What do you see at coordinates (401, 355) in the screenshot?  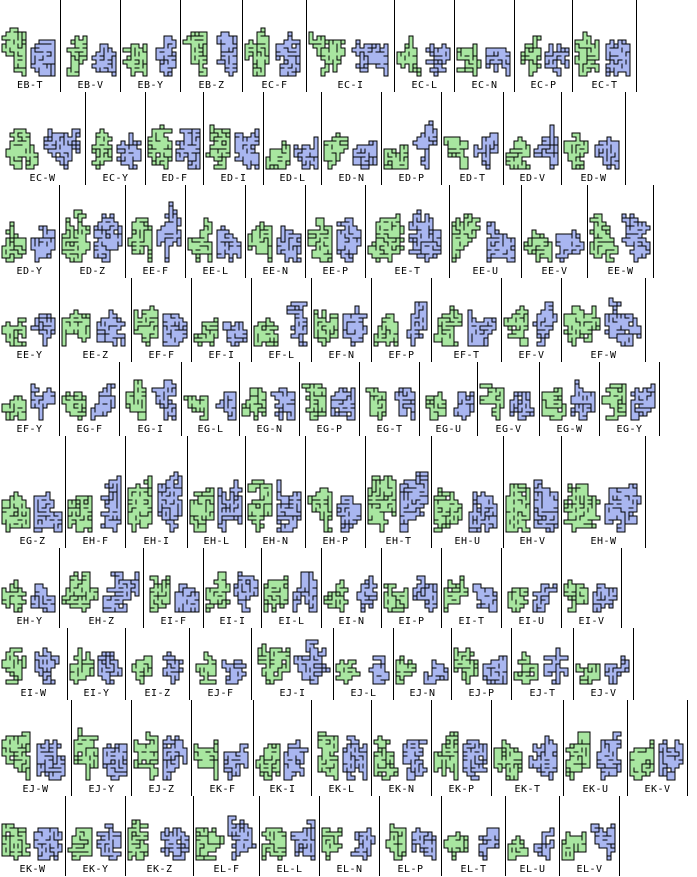 I see `compound-label: EF-P` at bounding box center [401, 355].